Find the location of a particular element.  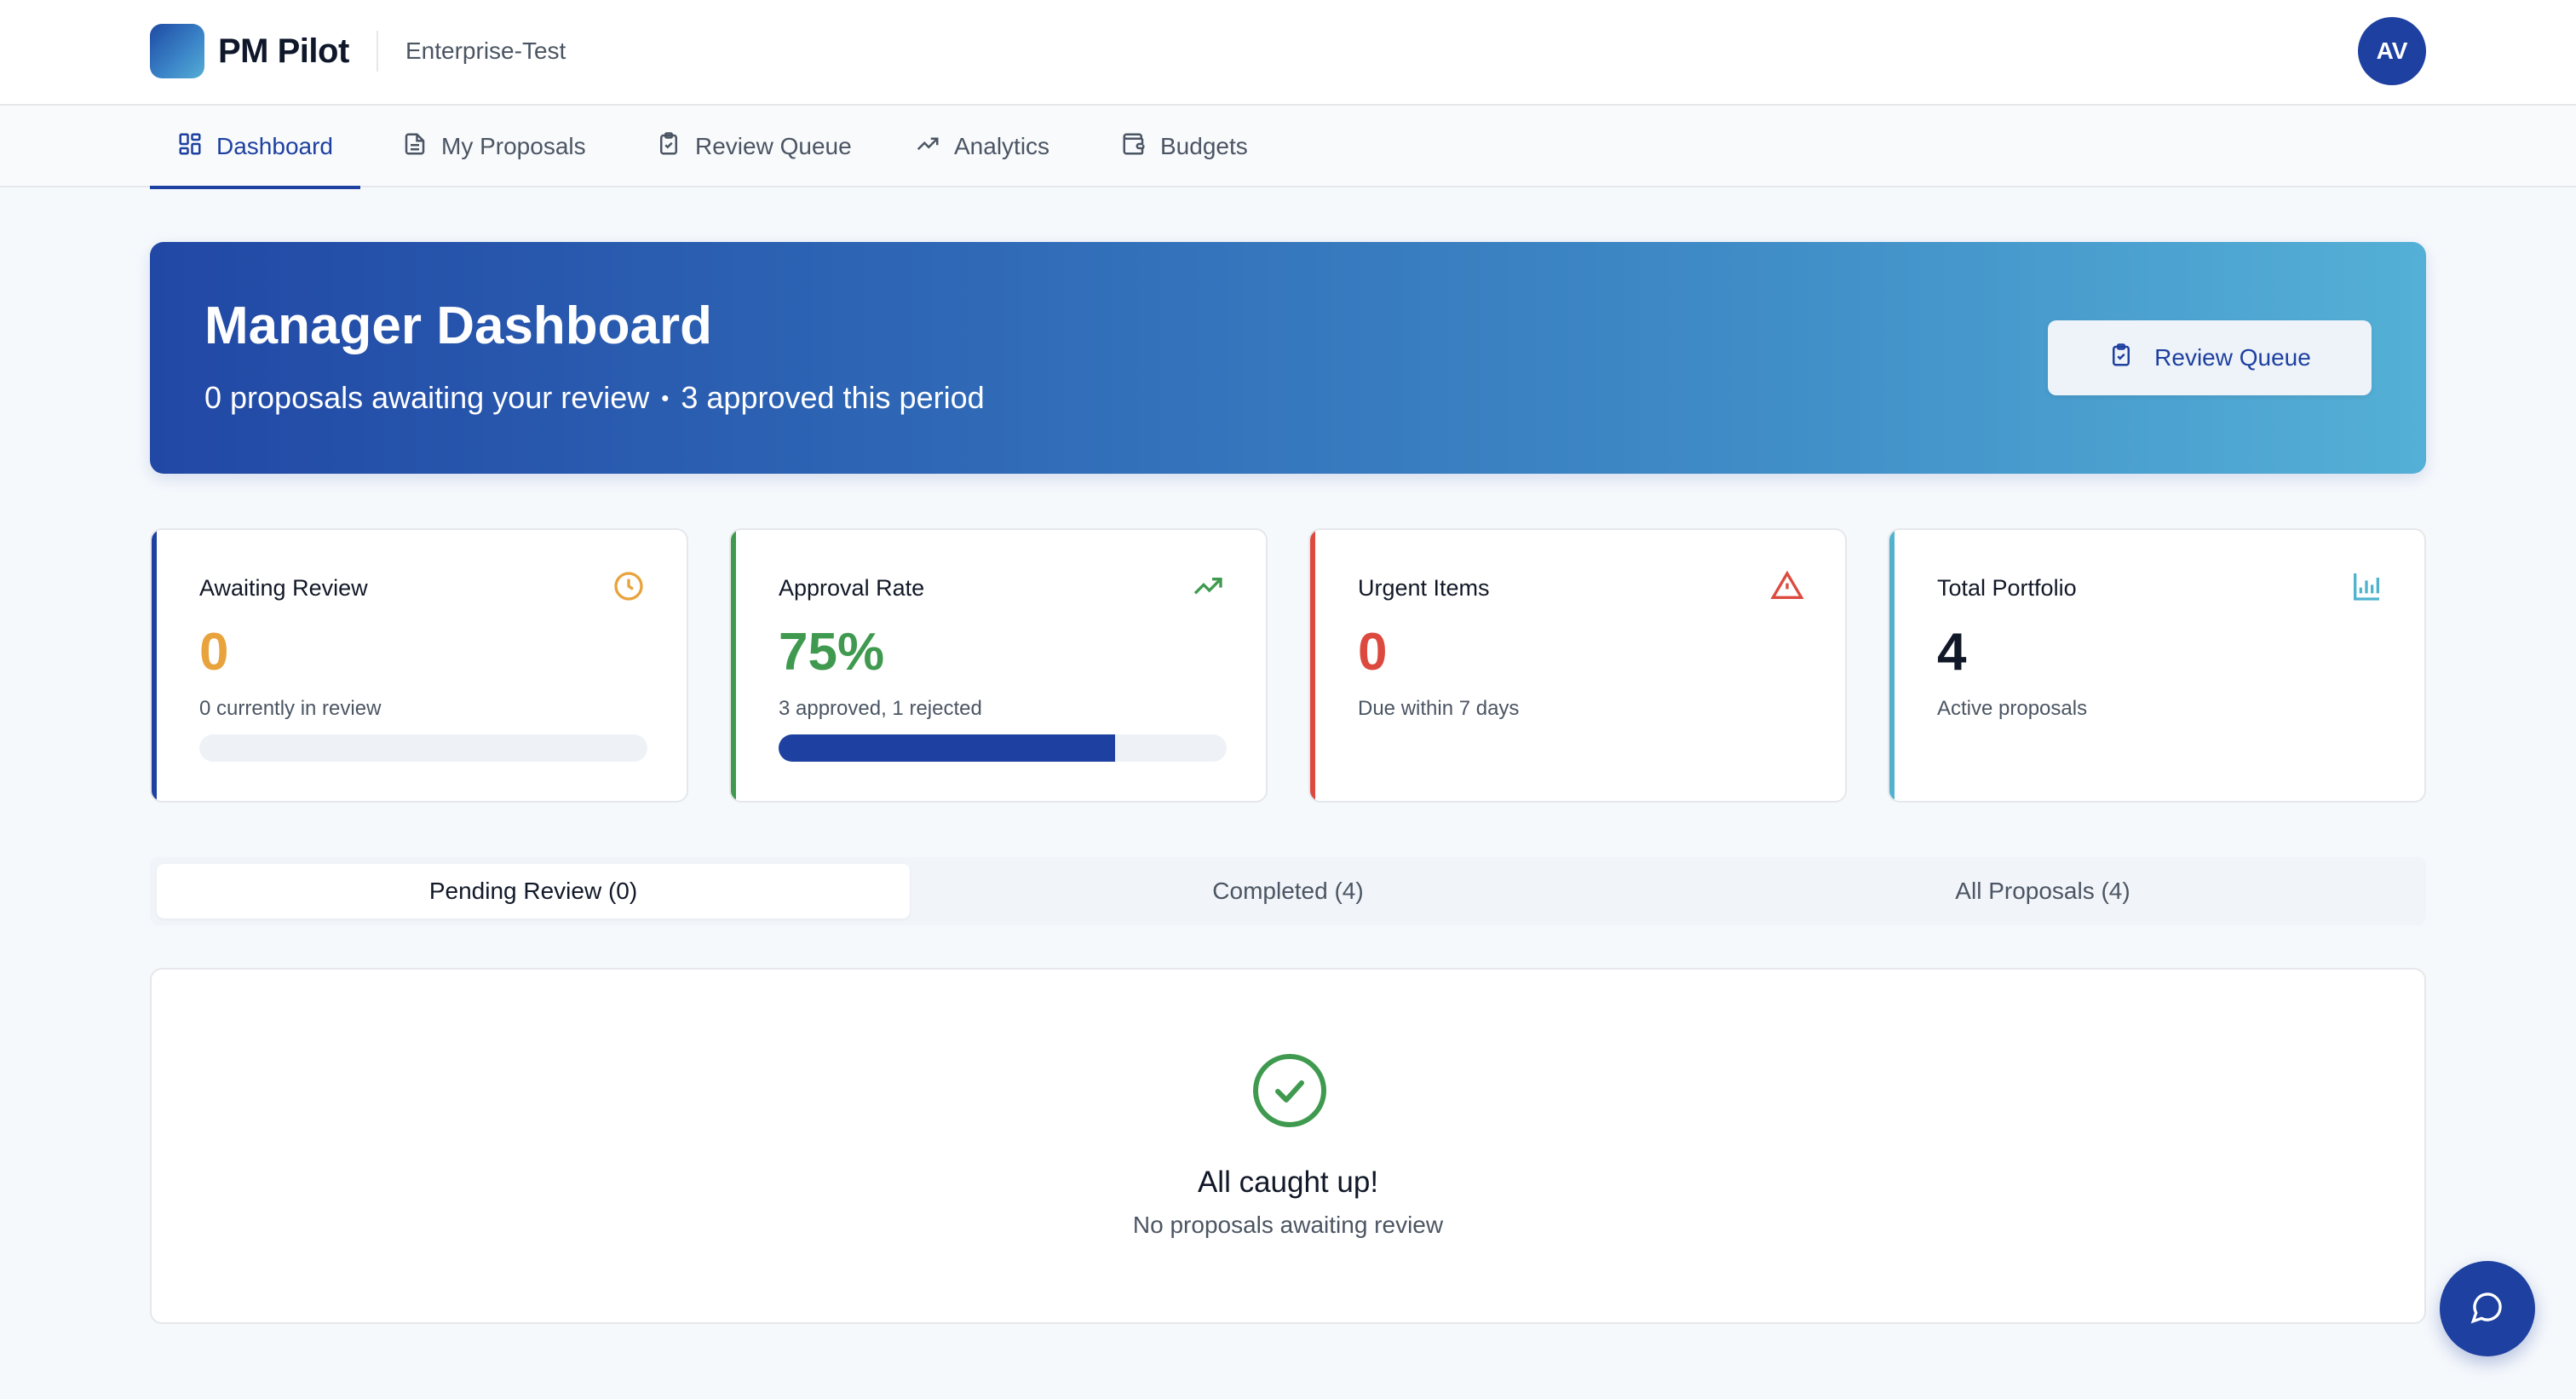

card-value: 4 is located at coordinates (1952, 652).